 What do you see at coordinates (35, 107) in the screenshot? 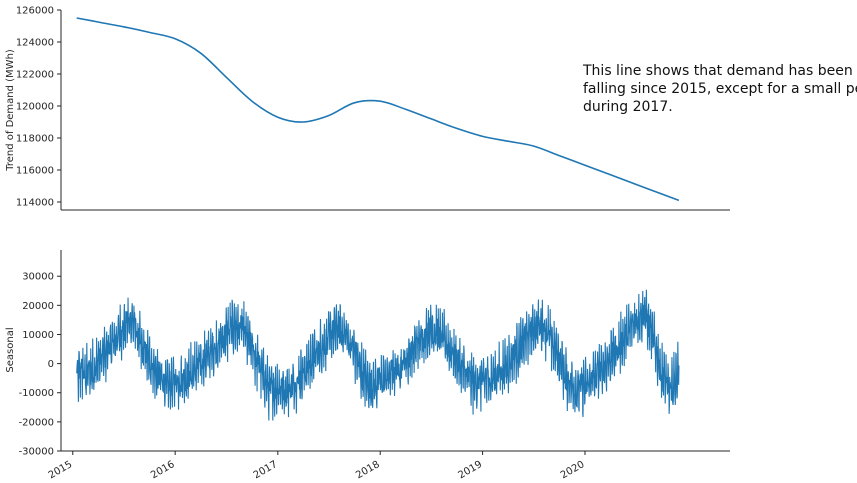
I see `trend-y-tick-label: 120000` at bounding box center [35, 107].